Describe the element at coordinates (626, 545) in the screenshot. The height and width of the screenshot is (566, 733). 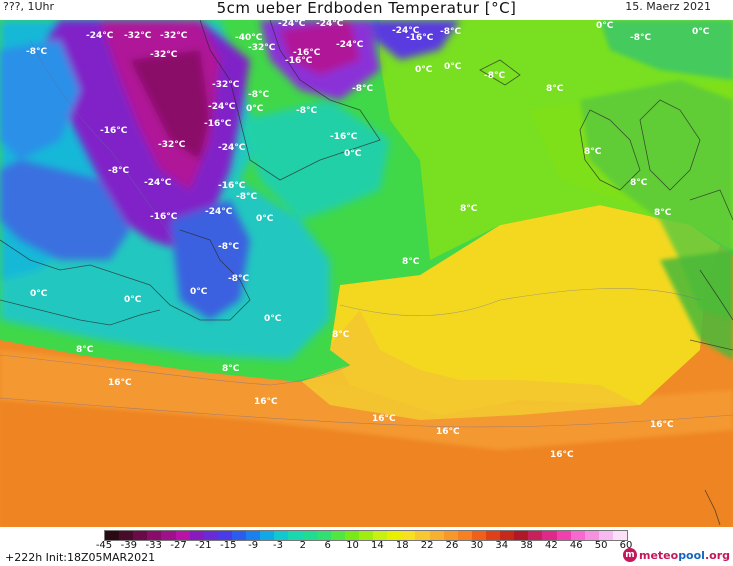
I see `scale-tick-label: 60` at that location.